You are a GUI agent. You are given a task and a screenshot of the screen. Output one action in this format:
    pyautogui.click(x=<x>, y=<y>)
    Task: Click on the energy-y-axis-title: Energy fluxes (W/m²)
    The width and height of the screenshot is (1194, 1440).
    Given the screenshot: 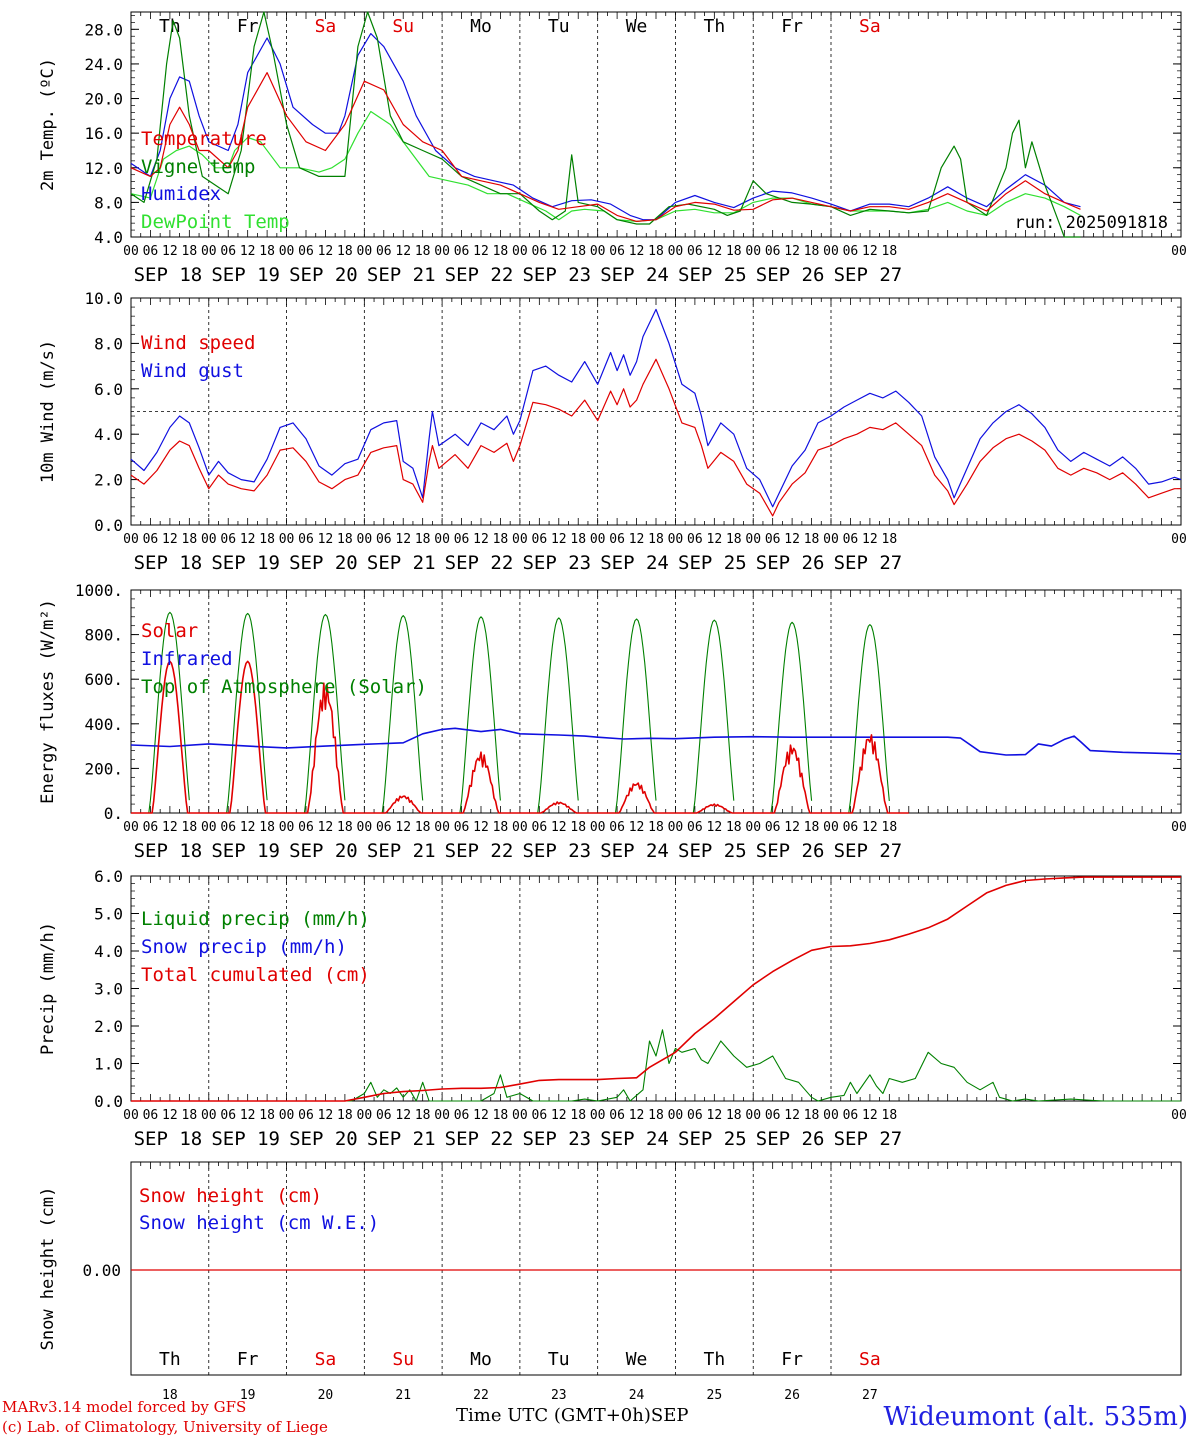 What is the action you would take?
    pyautogui.click(x=48, y=701)
    